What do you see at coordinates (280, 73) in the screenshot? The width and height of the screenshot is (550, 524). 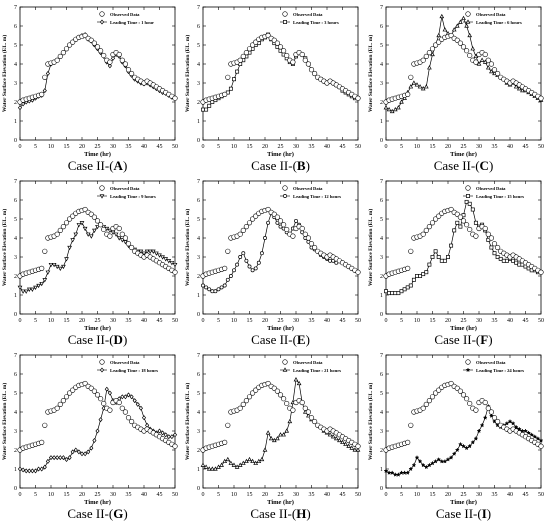 I see `plot-frame` at bounding box center [280, 73].